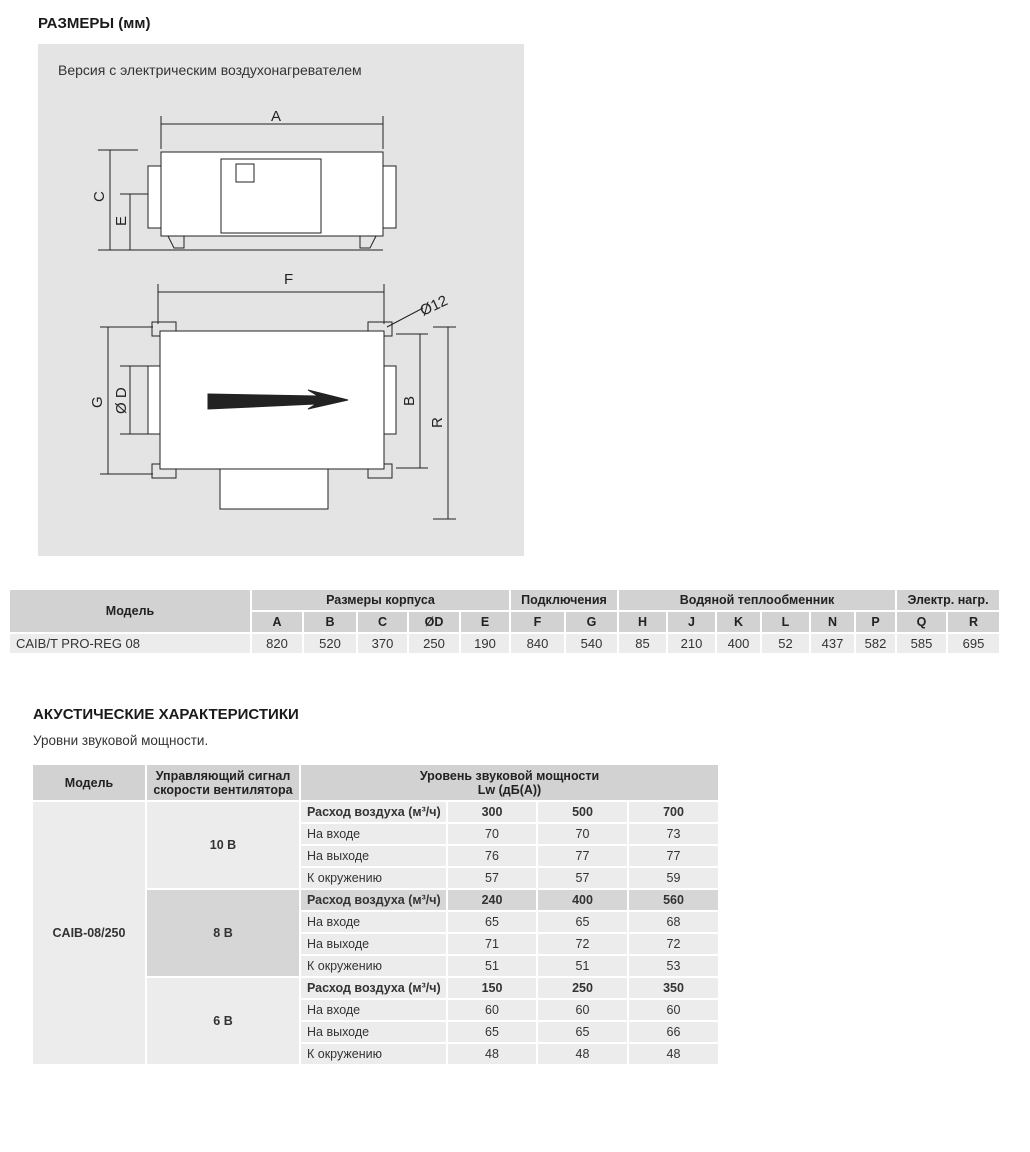 The image size is (1030, 1152). Describe the element at coordinates (330, 643) in the screenshot. I see `value-cell: 520` at that location.